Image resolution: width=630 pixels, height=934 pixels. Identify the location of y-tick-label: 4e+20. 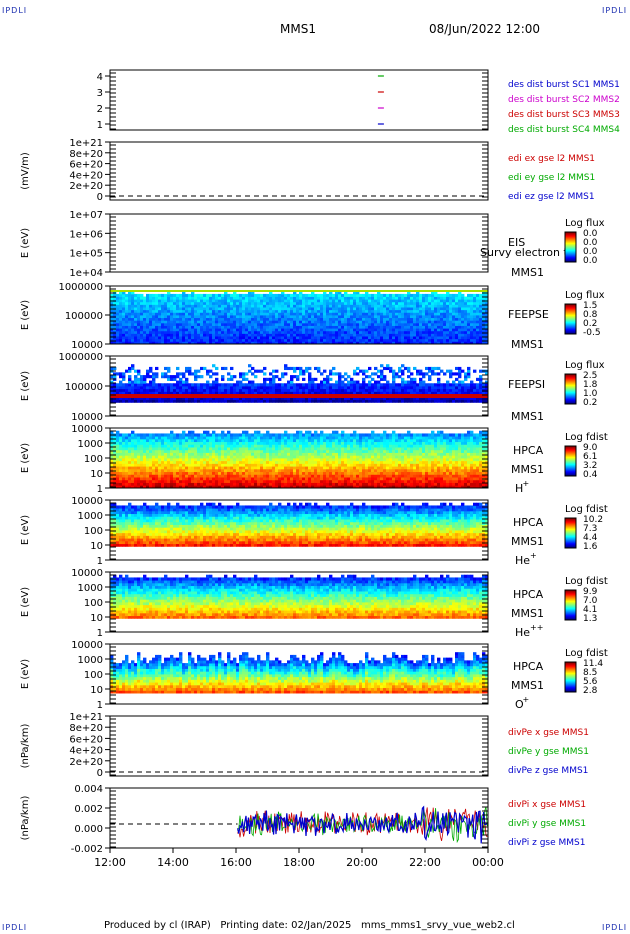
(86, 175).